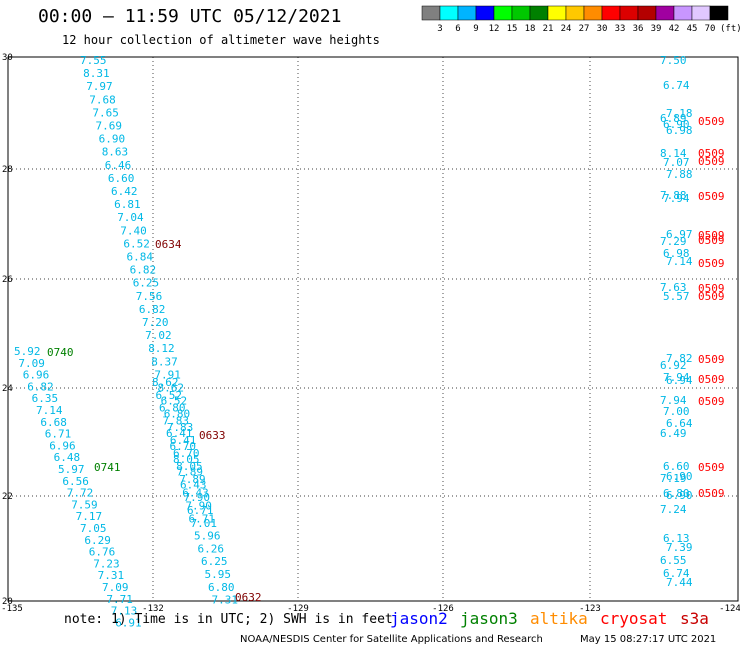 This screenshot has width=740, height=650. Describe the element at coordinates (673, 433) in the screenshot. I see `wave-value-label: 6.49` at that location.